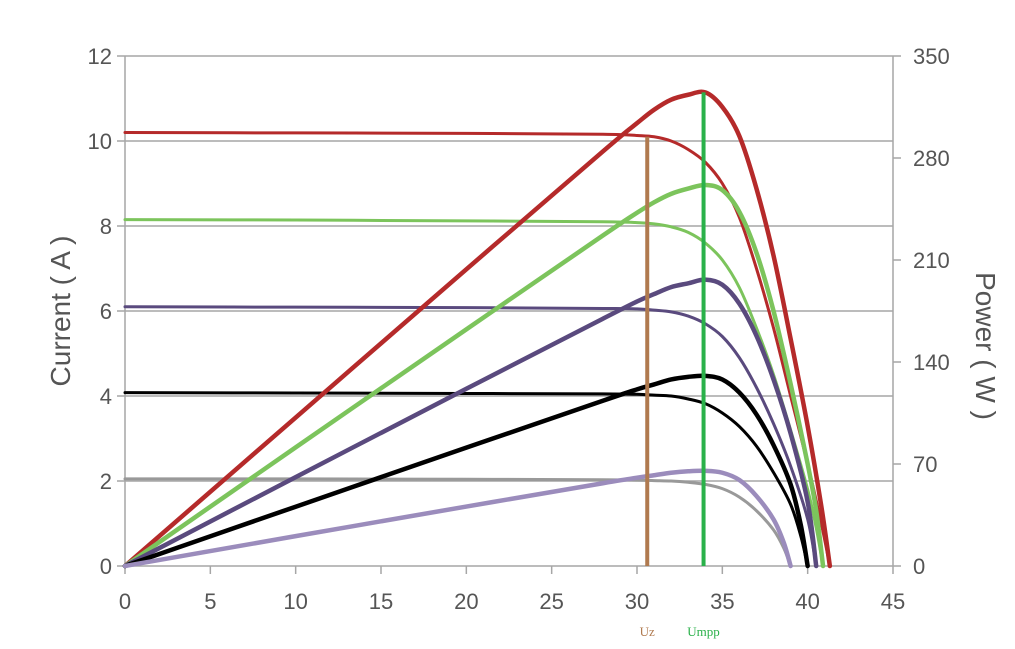 This screenshot has width=1015, height=649. Describe the element at coordinates (893, 601) in the screenshot. I see `x-tick-label-45: 45` at that location.